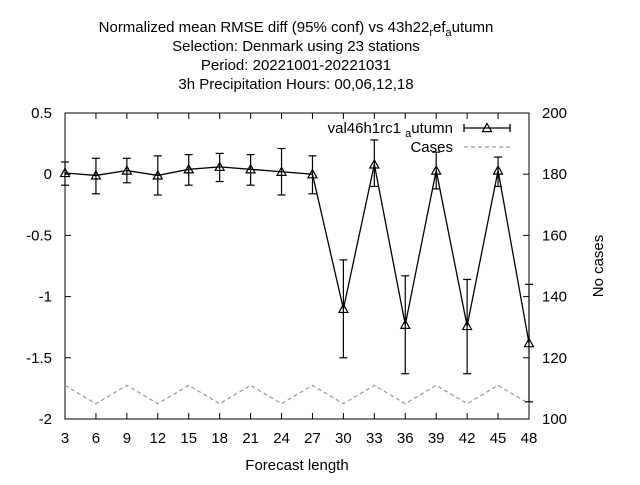 The image size is (640, 485). What do you see at coordinates (554, 113) in the screenshot?
I see `y2-tick-label: 200` at bounding box center [554, 113].